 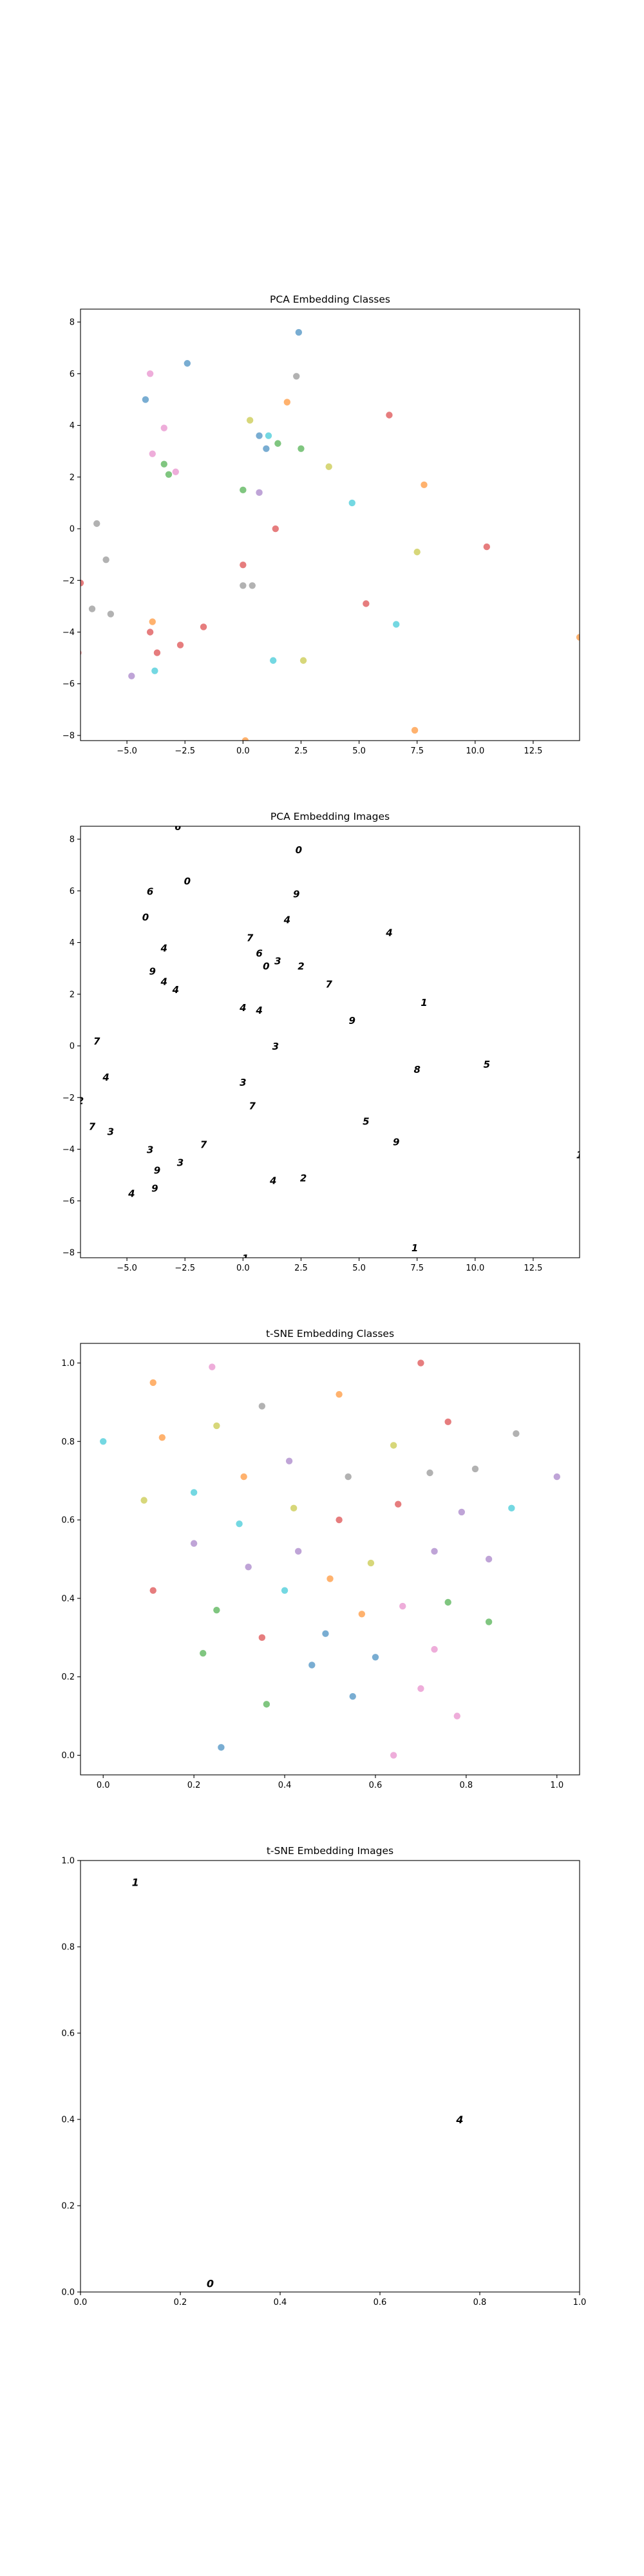 I want to click on chart-title: t-SNE Embedding Images, so click(x=330, y=1851).